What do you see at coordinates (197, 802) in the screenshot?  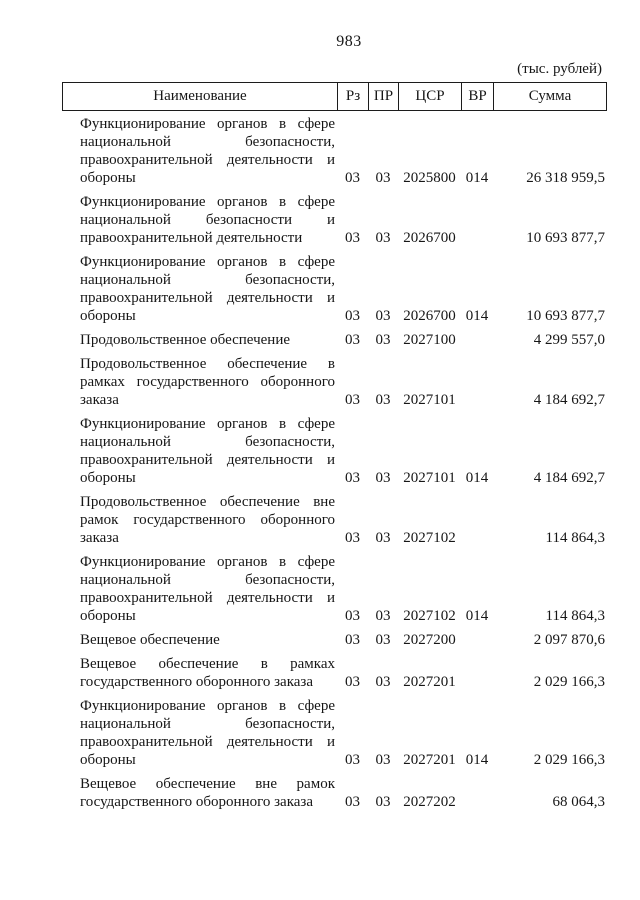 I see `row-name-line: государственного оборонного заказа` at bounding box center [197, 802].